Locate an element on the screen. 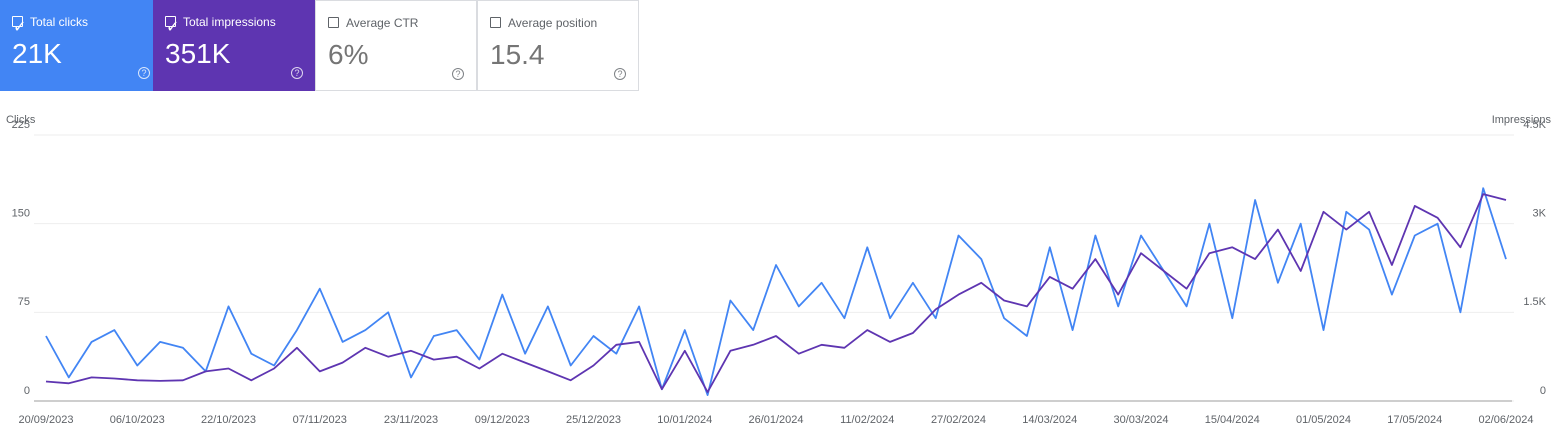 This screenshot has width=1555, height=431. metric-label: Total clicks is located at coordinates (59, 22).